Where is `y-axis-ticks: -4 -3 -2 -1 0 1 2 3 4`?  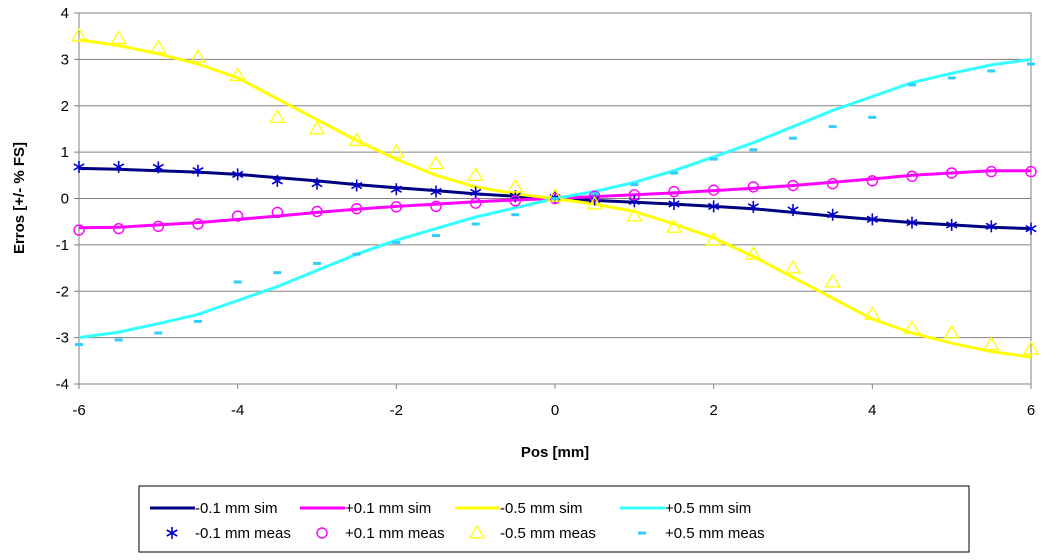
y-axis-ticks: -4 -3 -2 -1 0 1 2 3 4 is located at coordinates (67, 199).